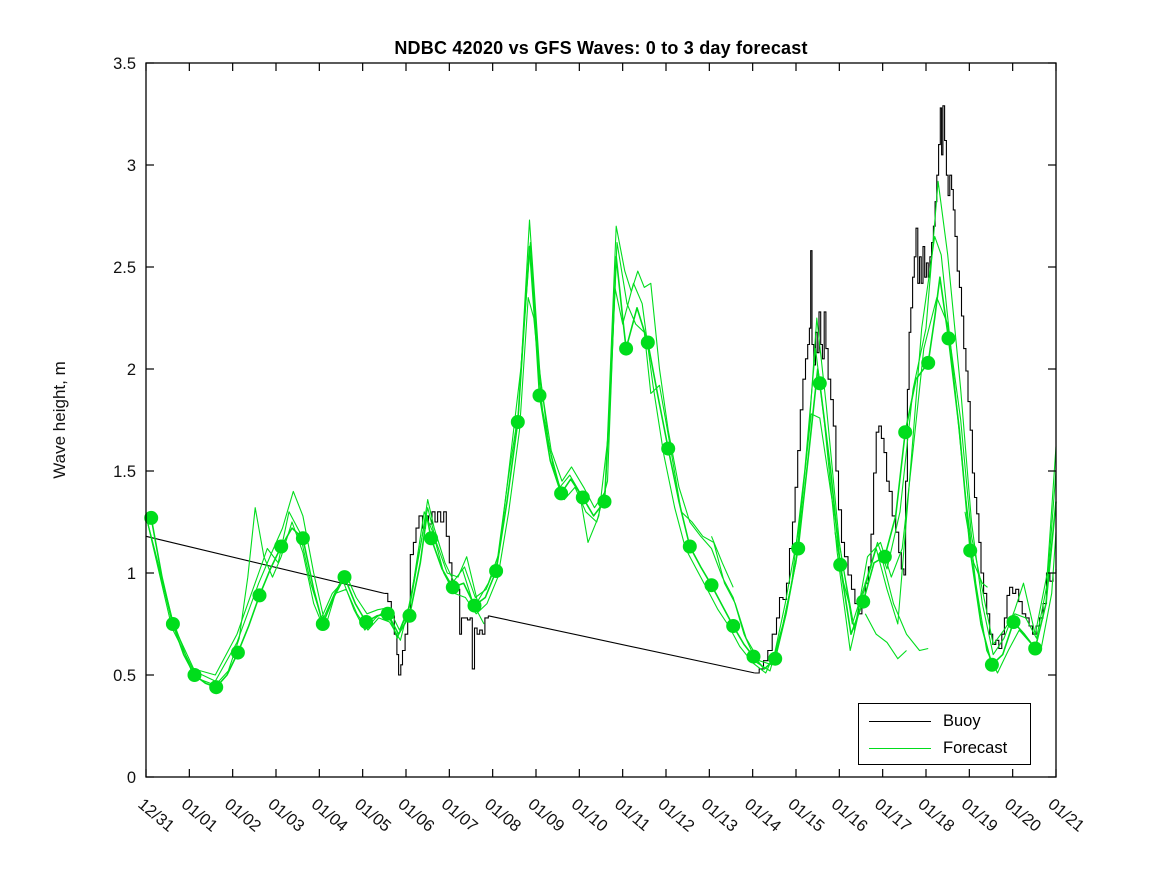  I want to click on y-axis-label: Wave height, m, so click(59, 420).